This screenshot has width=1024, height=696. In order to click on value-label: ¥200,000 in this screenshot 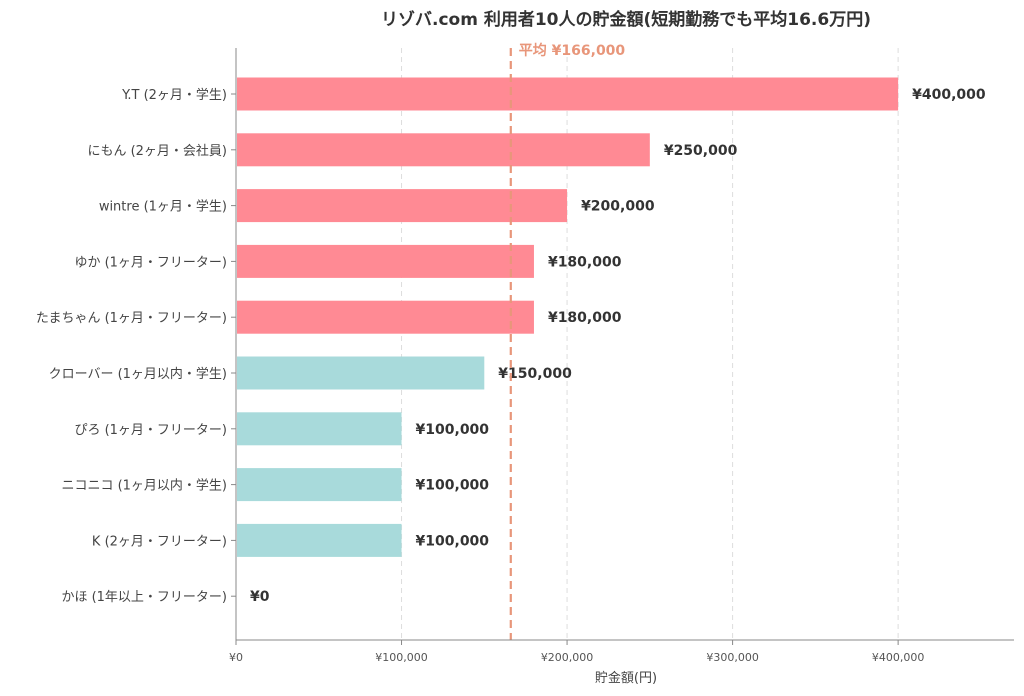, I will do `click(618, 207)`.